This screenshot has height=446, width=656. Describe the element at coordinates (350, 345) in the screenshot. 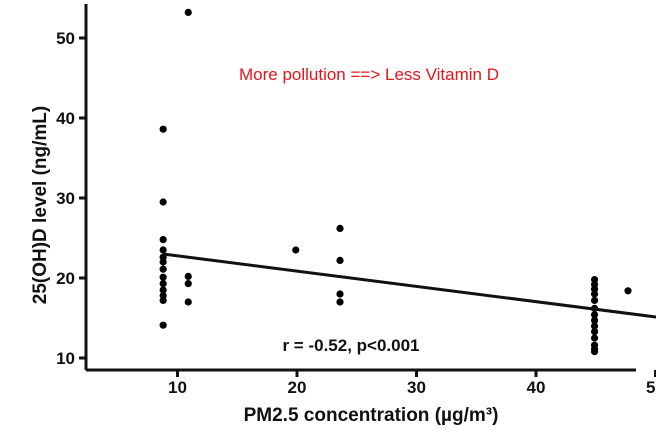

I see `stats-annotation: r = -0.52, p<0.001` at that location.